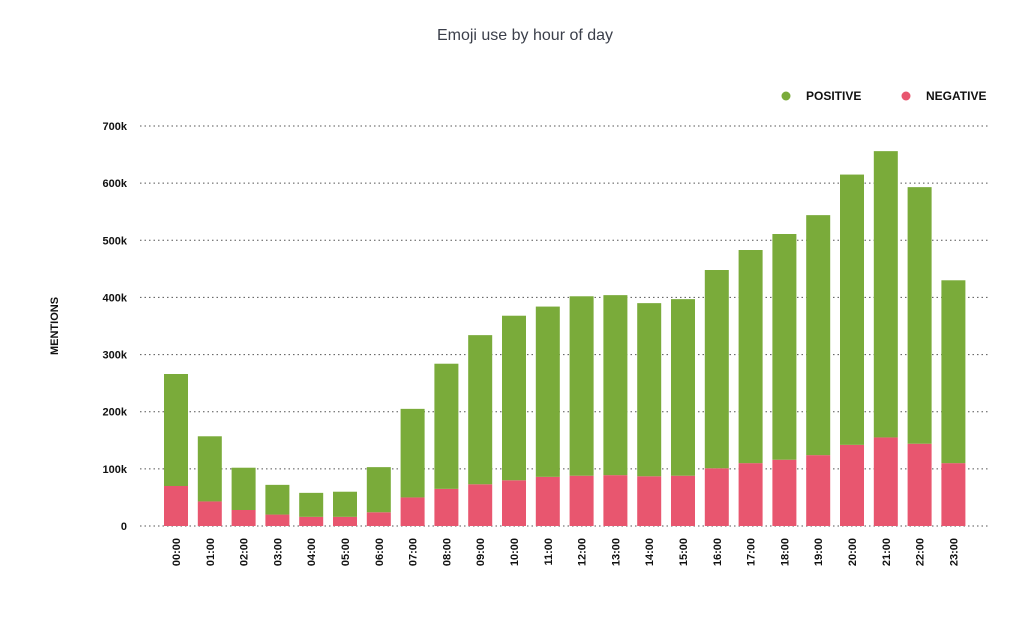  I want to click on x-tick-label: 00:00, so click(177, 552).